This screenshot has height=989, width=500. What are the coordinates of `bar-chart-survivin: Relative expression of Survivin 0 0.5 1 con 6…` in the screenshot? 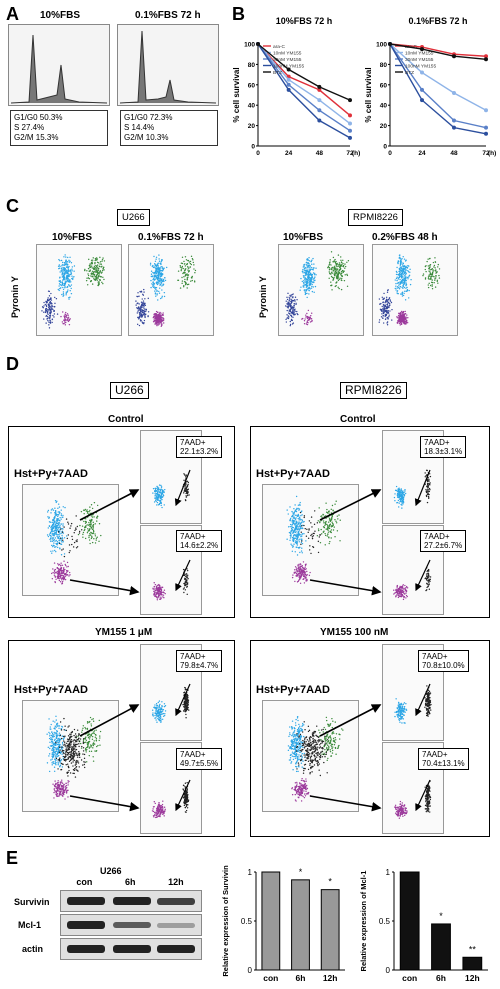 It's located at (283, 924).